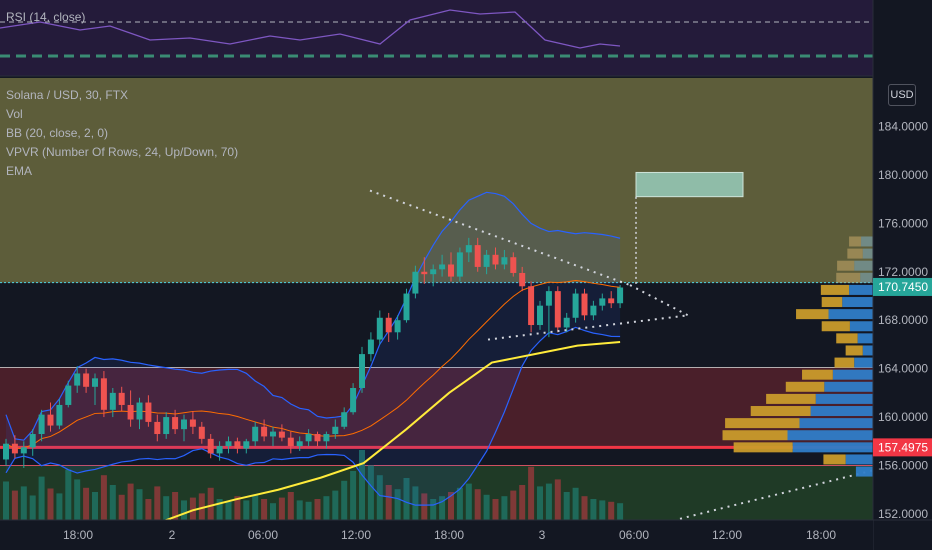 Image resolution: width=932 pixels, height=550 pixels. Describe the element at coordinates (466, 534) in the screenshot. I see `time-axis: 18:00 2 06:00 12:00 18:00 3 06:00 12:00 18:00` at that location.